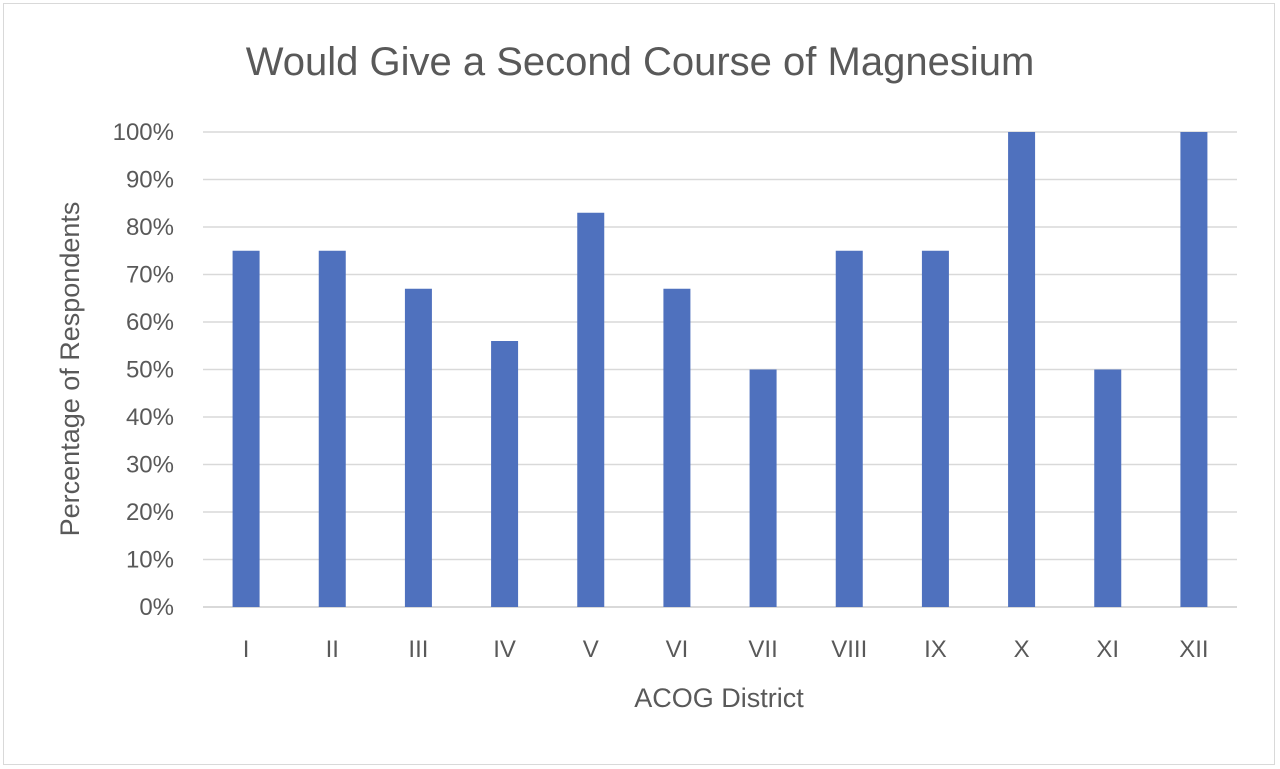 This screenshot has width=1280, height=769. Describe the element at coordinates (1193, 649) in the screenshot. I see `x-tick-label: XII` at that location.